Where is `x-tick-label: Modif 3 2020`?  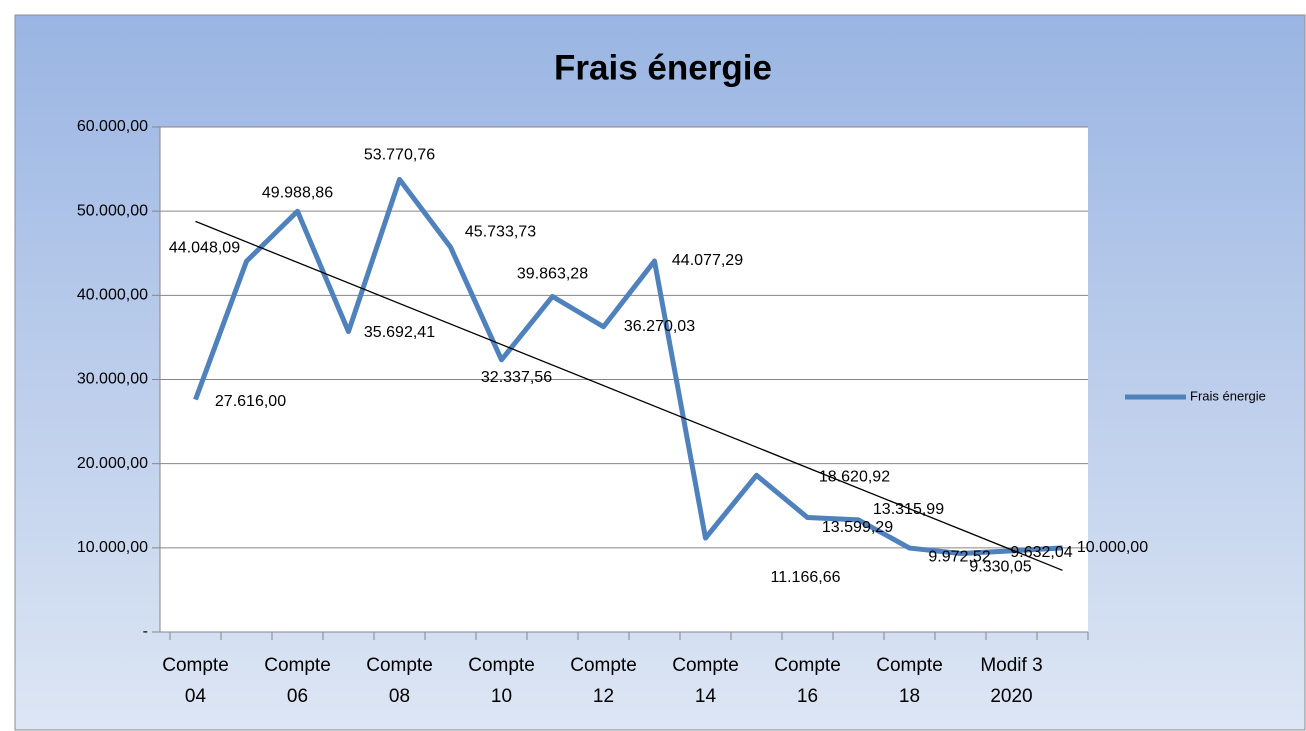
x-tick-label: Modif 3 2020 is located at coordinates (1011, 681).